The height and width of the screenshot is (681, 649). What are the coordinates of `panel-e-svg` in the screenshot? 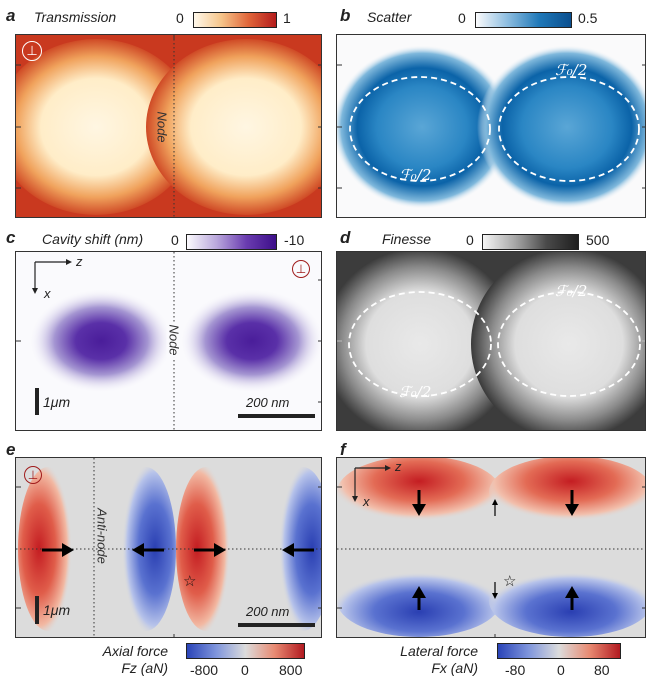 It's located at (168, 547).